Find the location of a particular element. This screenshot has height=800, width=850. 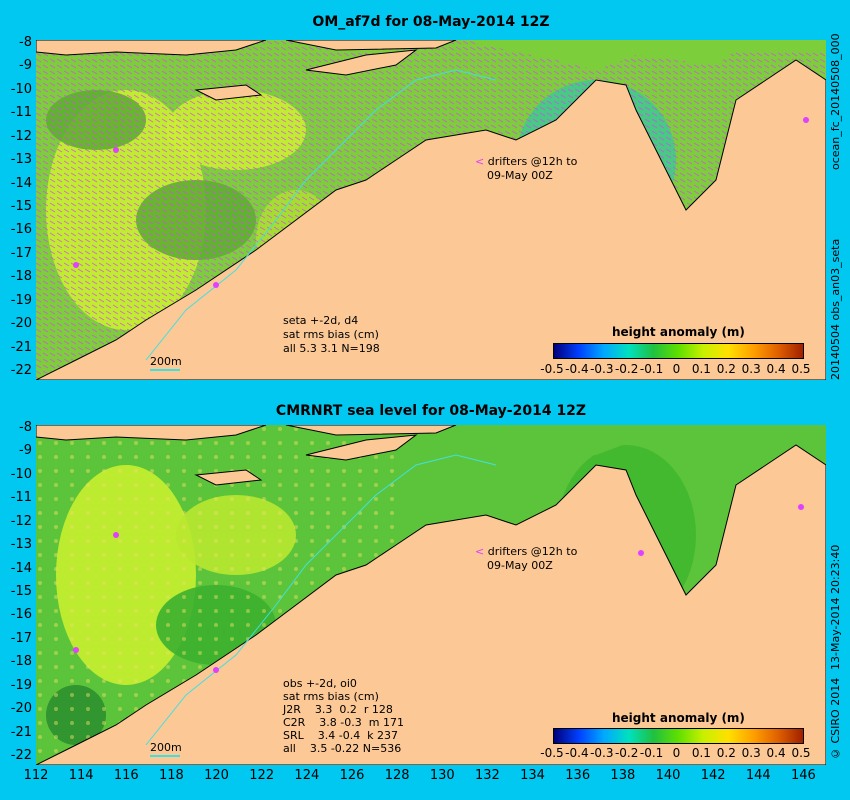

x-tick-label: 144 is located at coordinates (758, 775).